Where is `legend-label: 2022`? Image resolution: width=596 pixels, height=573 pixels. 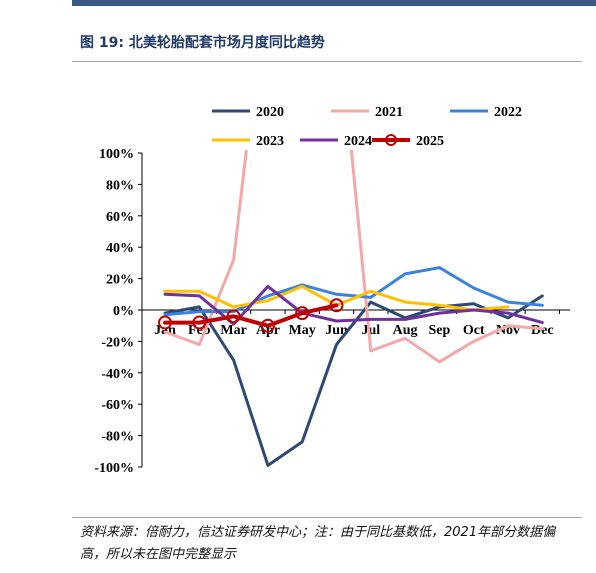 legend-label: 2022 is located at coordinates (508, 112).